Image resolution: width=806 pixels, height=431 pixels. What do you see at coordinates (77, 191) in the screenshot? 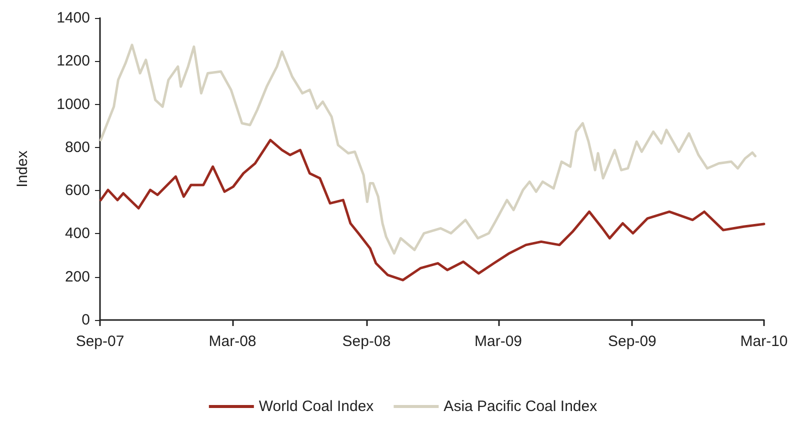
I see `y-tick-label: 600` at bounding box center [77, 191].